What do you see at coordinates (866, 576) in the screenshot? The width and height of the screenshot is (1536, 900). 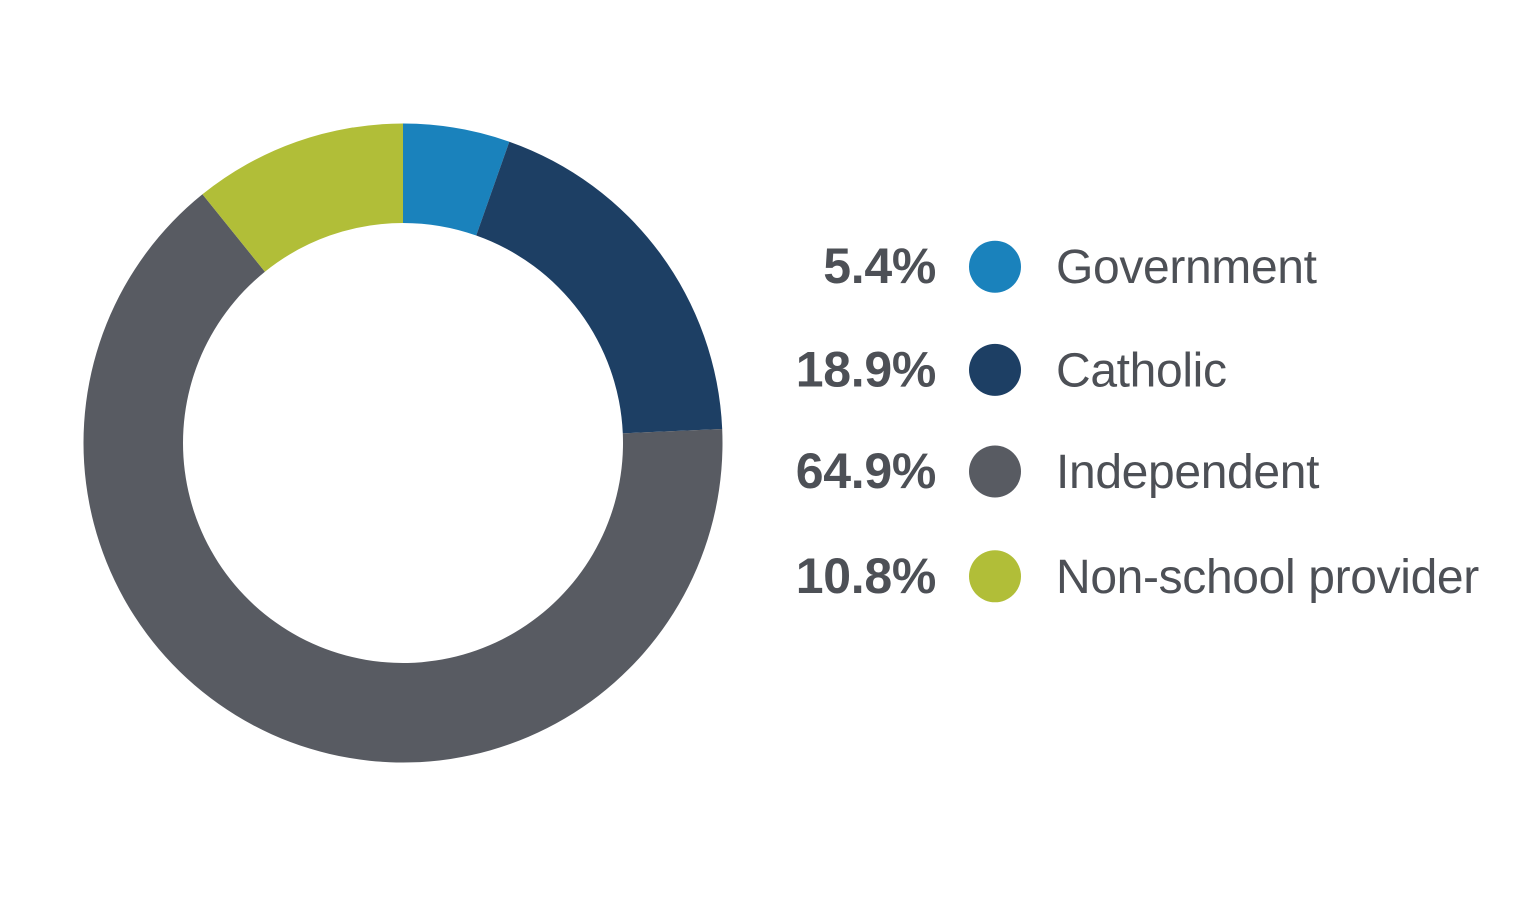 I see `svg-text: 10.8%` at bounding box center [866, 576].